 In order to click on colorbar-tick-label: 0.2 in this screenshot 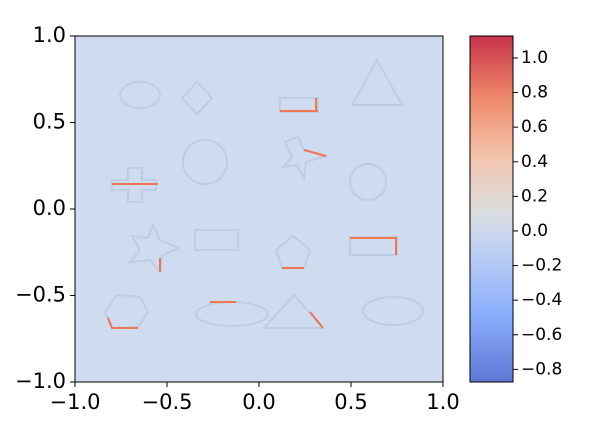, I will do `click(534, 196)`.